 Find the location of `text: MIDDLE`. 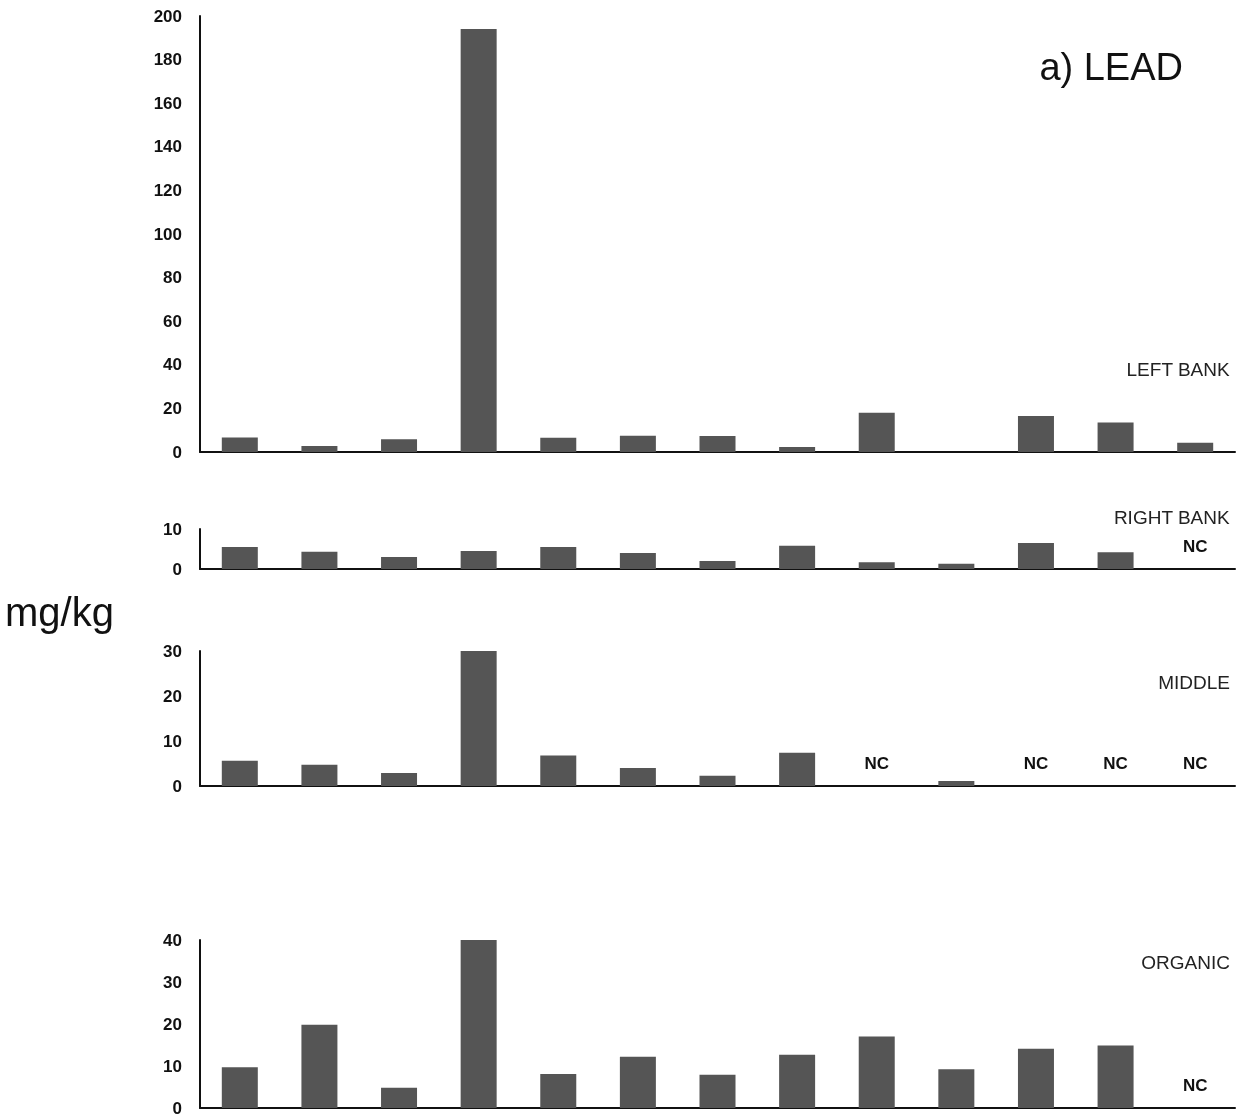

text: MIDDLE is located at coordinates (1194, 682).